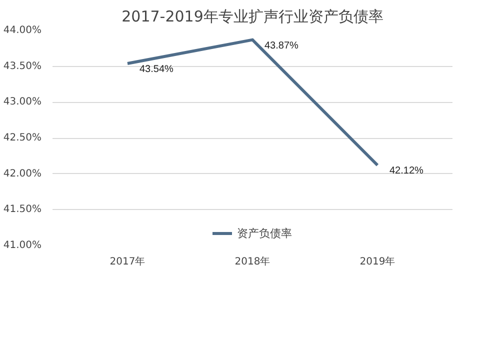 The image size is (500, 362). What do you see at coordinates (128, 262) in the screenshot?
I see `x-tick-label: 2017年` at bounding box center [128, 262].